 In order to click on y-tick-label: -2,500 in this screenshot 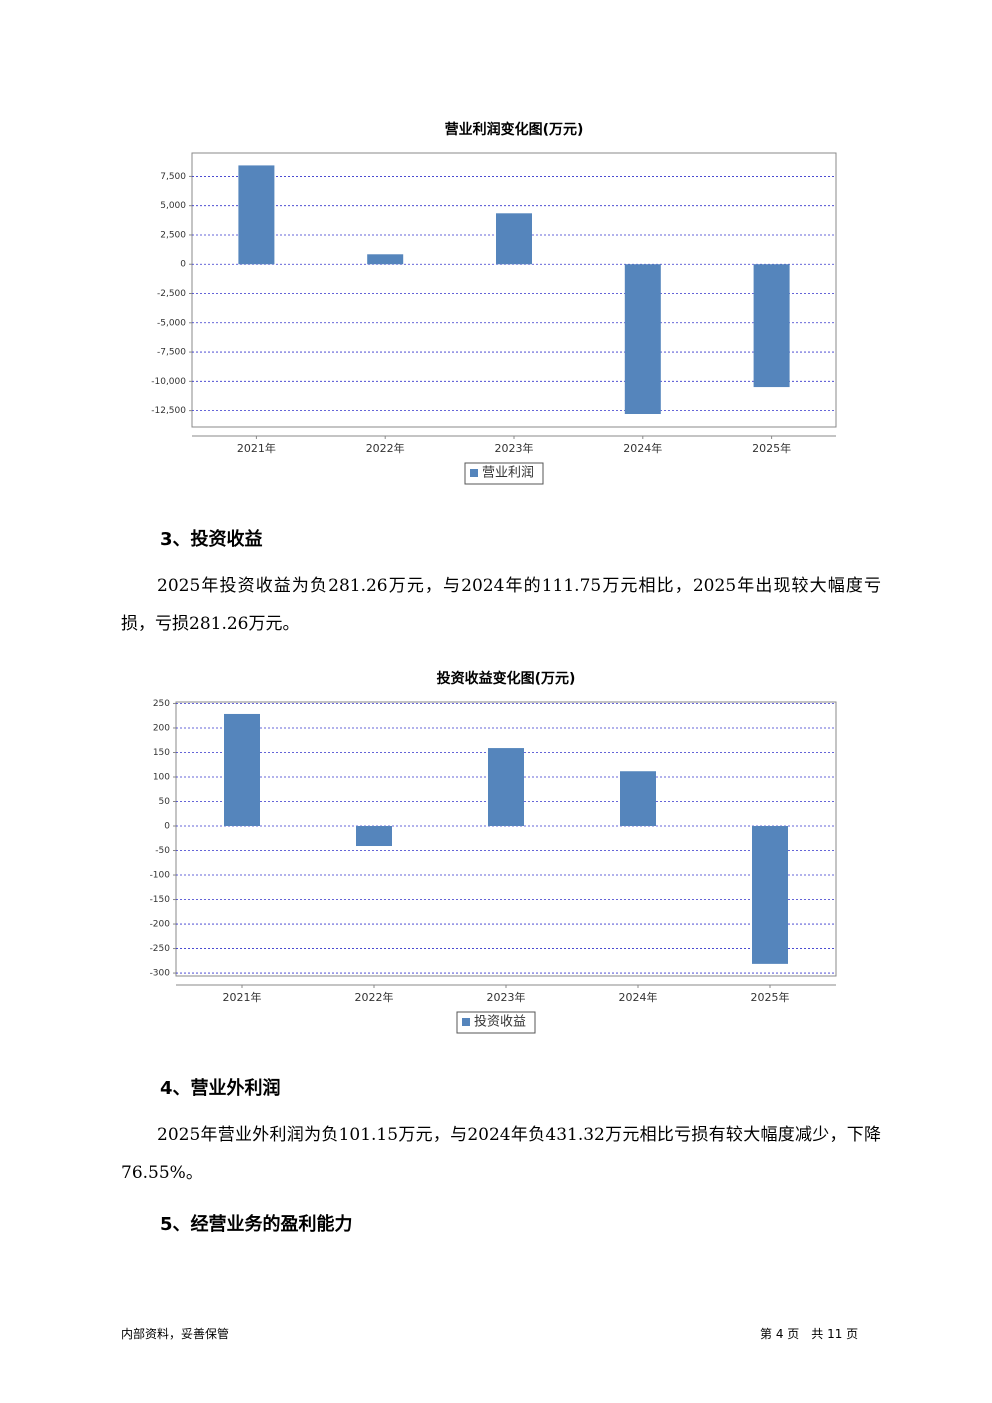, I will do `click(171, 294)`.